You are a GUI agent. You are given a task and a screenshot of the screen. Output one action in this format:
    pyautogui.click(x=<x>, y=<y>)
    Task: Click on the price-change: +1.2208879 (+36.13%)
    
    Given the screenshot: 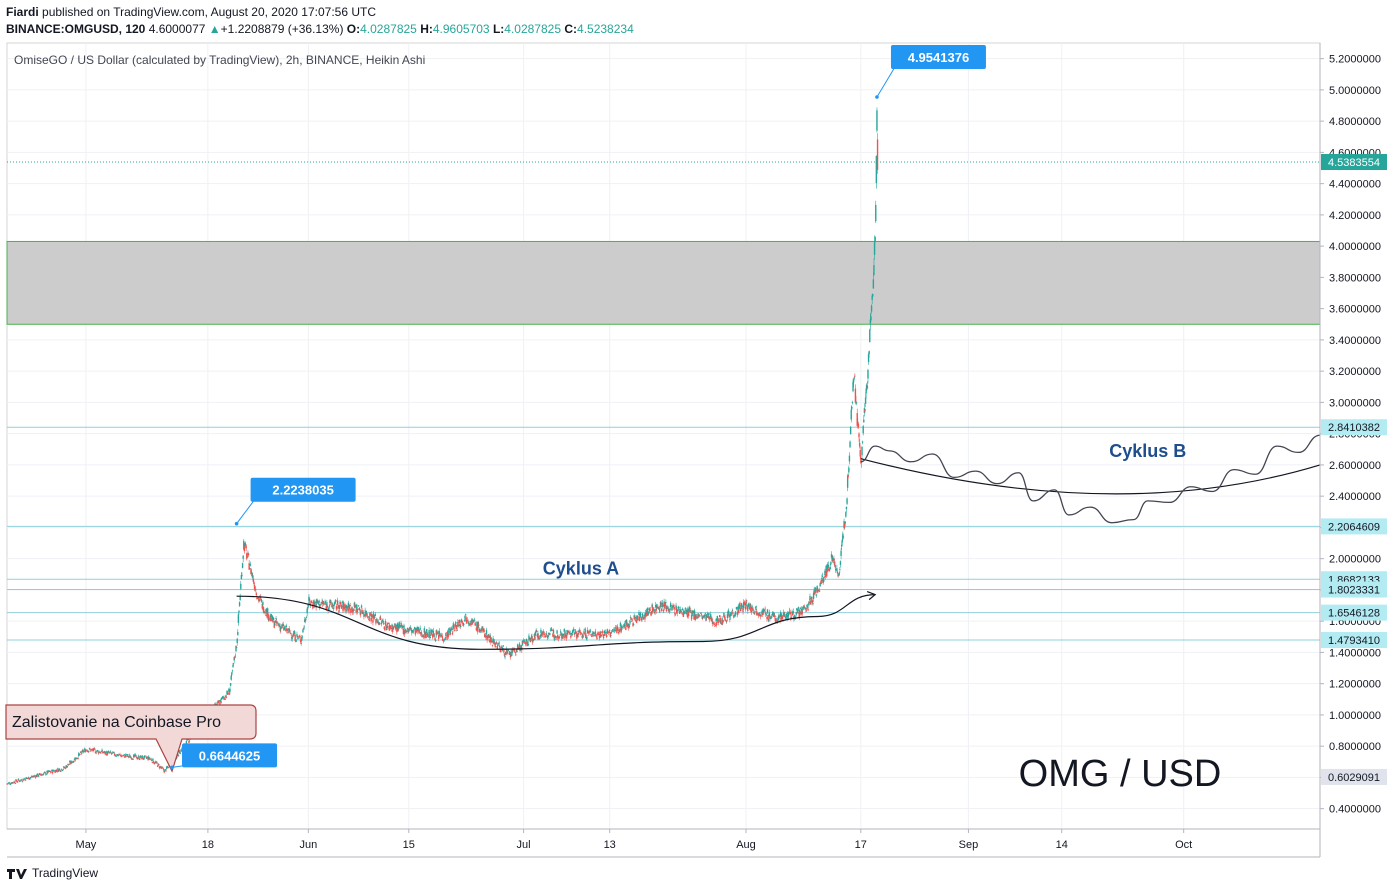 What is the action you would take?
    pyautogui.click(x=282, y=29)
    